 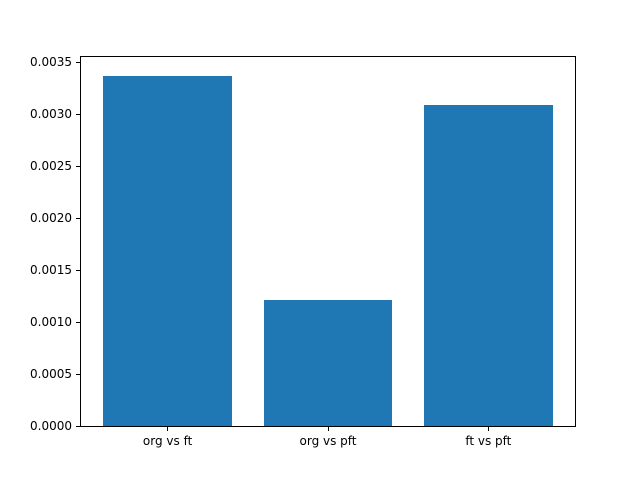 What do you see at coordinates (488, 265) in the screenshot?
I see `bar-ft-vs-pft` at bounding box center [488, 265].